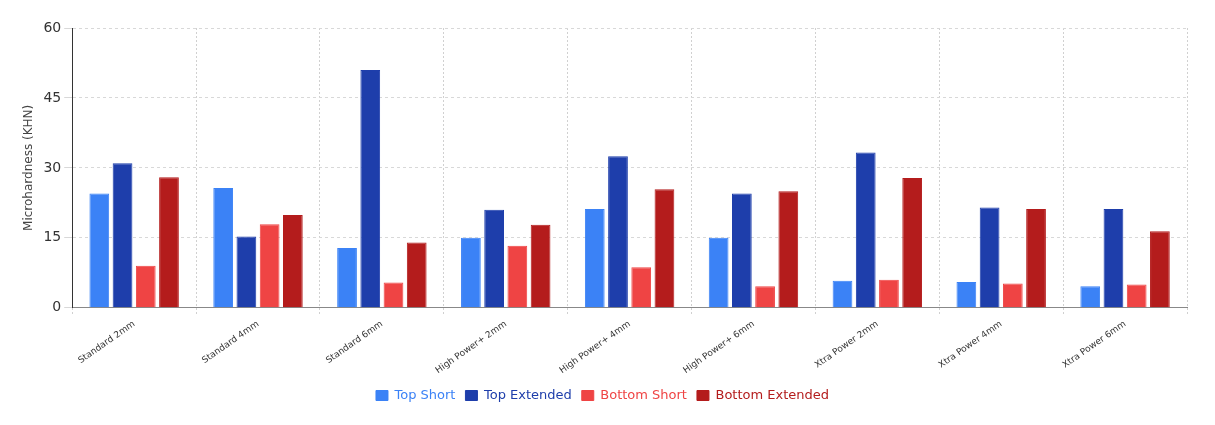 Image resolution: width=1215 pixels, height=425 pixels. I want to click on legend-label: Bottom Extended, so click(772, 394).